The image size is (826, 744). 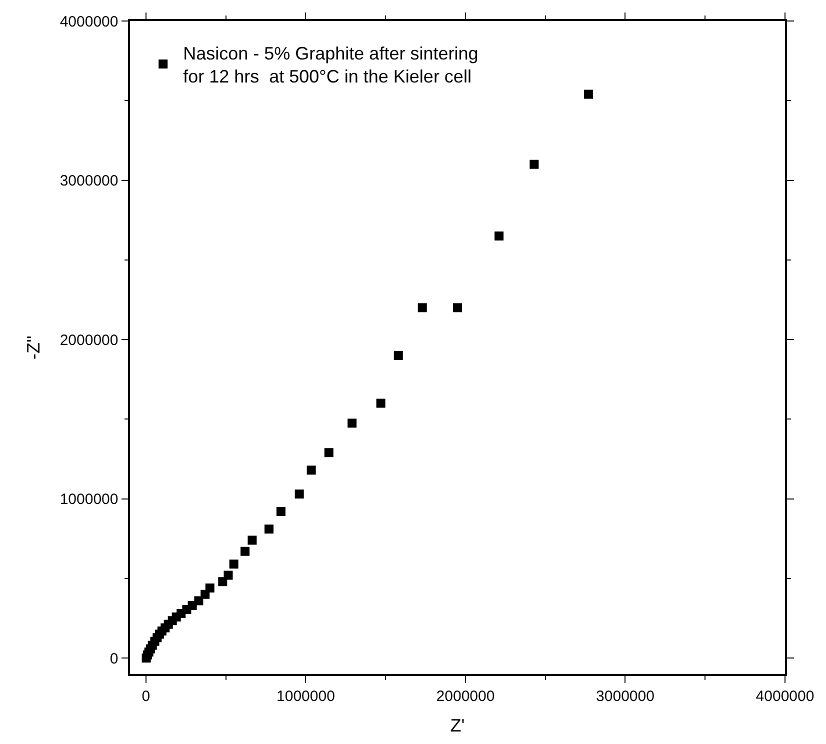 What do you see at coordinates (625, 696) in the screenshot?
I see `x-tick-label: 3000000` at bounding box center [625, 696].